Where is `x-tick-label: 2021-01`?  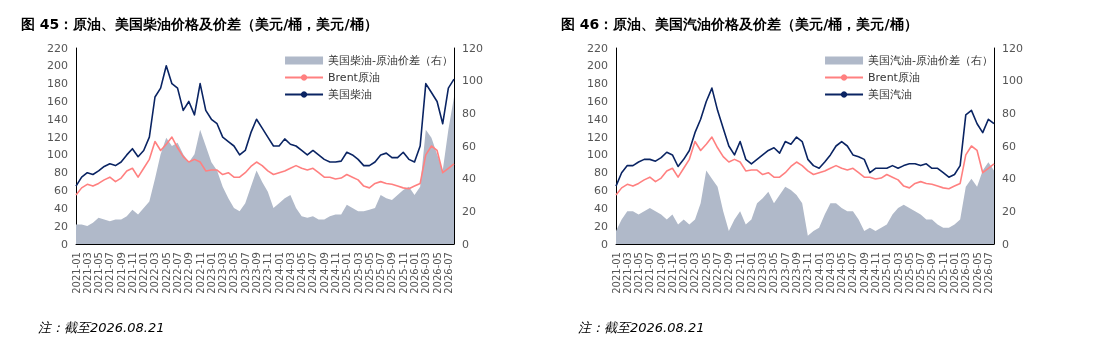 x-tick-label: 2021-01 is located at coordinates (616, 273).